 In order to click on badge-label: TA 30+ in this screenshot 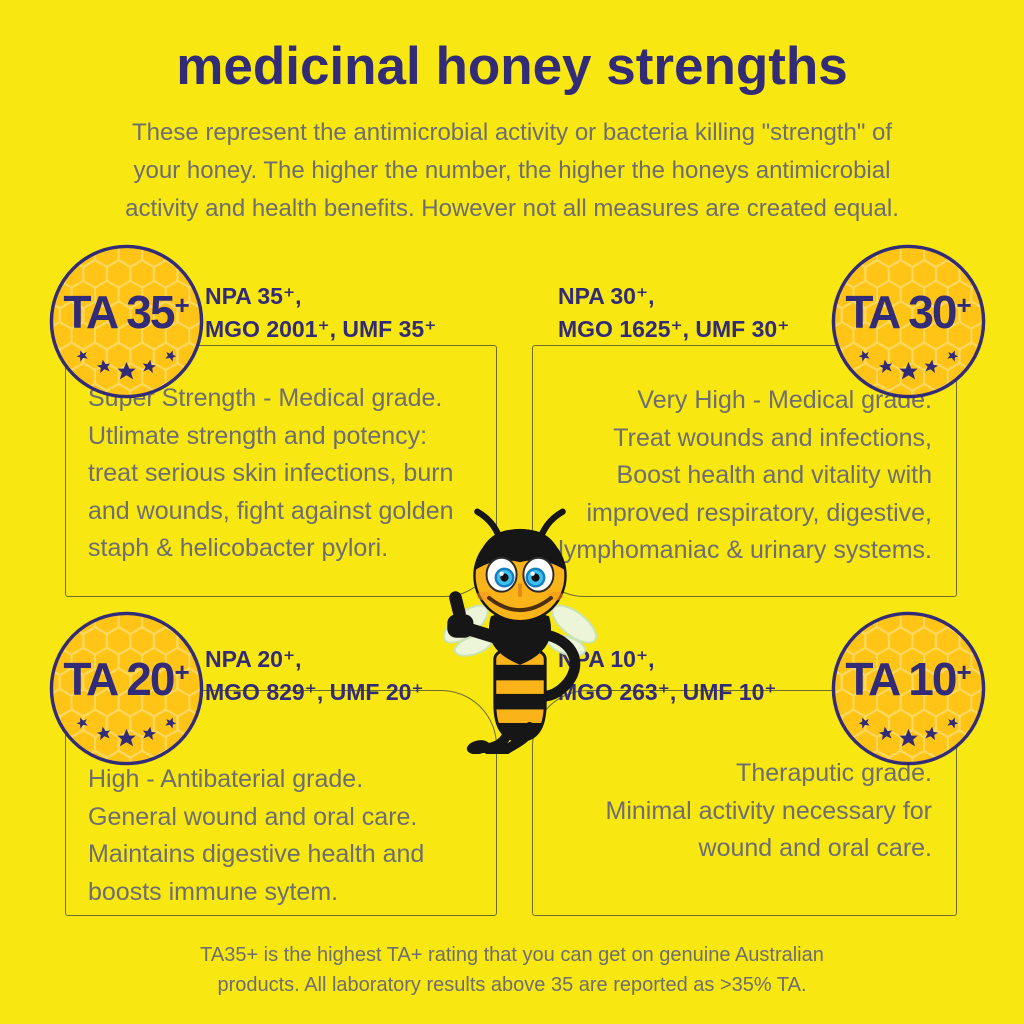, I will do `click(908, 312)`.